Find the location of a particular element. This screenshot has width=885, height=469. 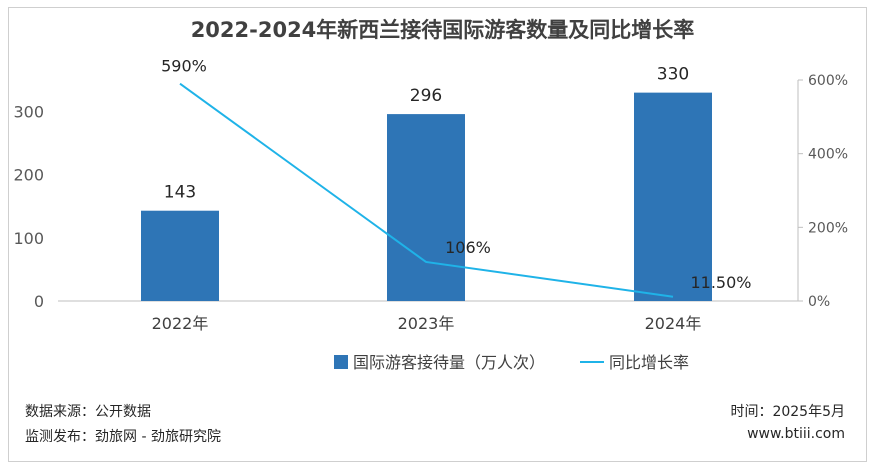

right-axis-tick-label: 0% is located at coordinates (819, 302).